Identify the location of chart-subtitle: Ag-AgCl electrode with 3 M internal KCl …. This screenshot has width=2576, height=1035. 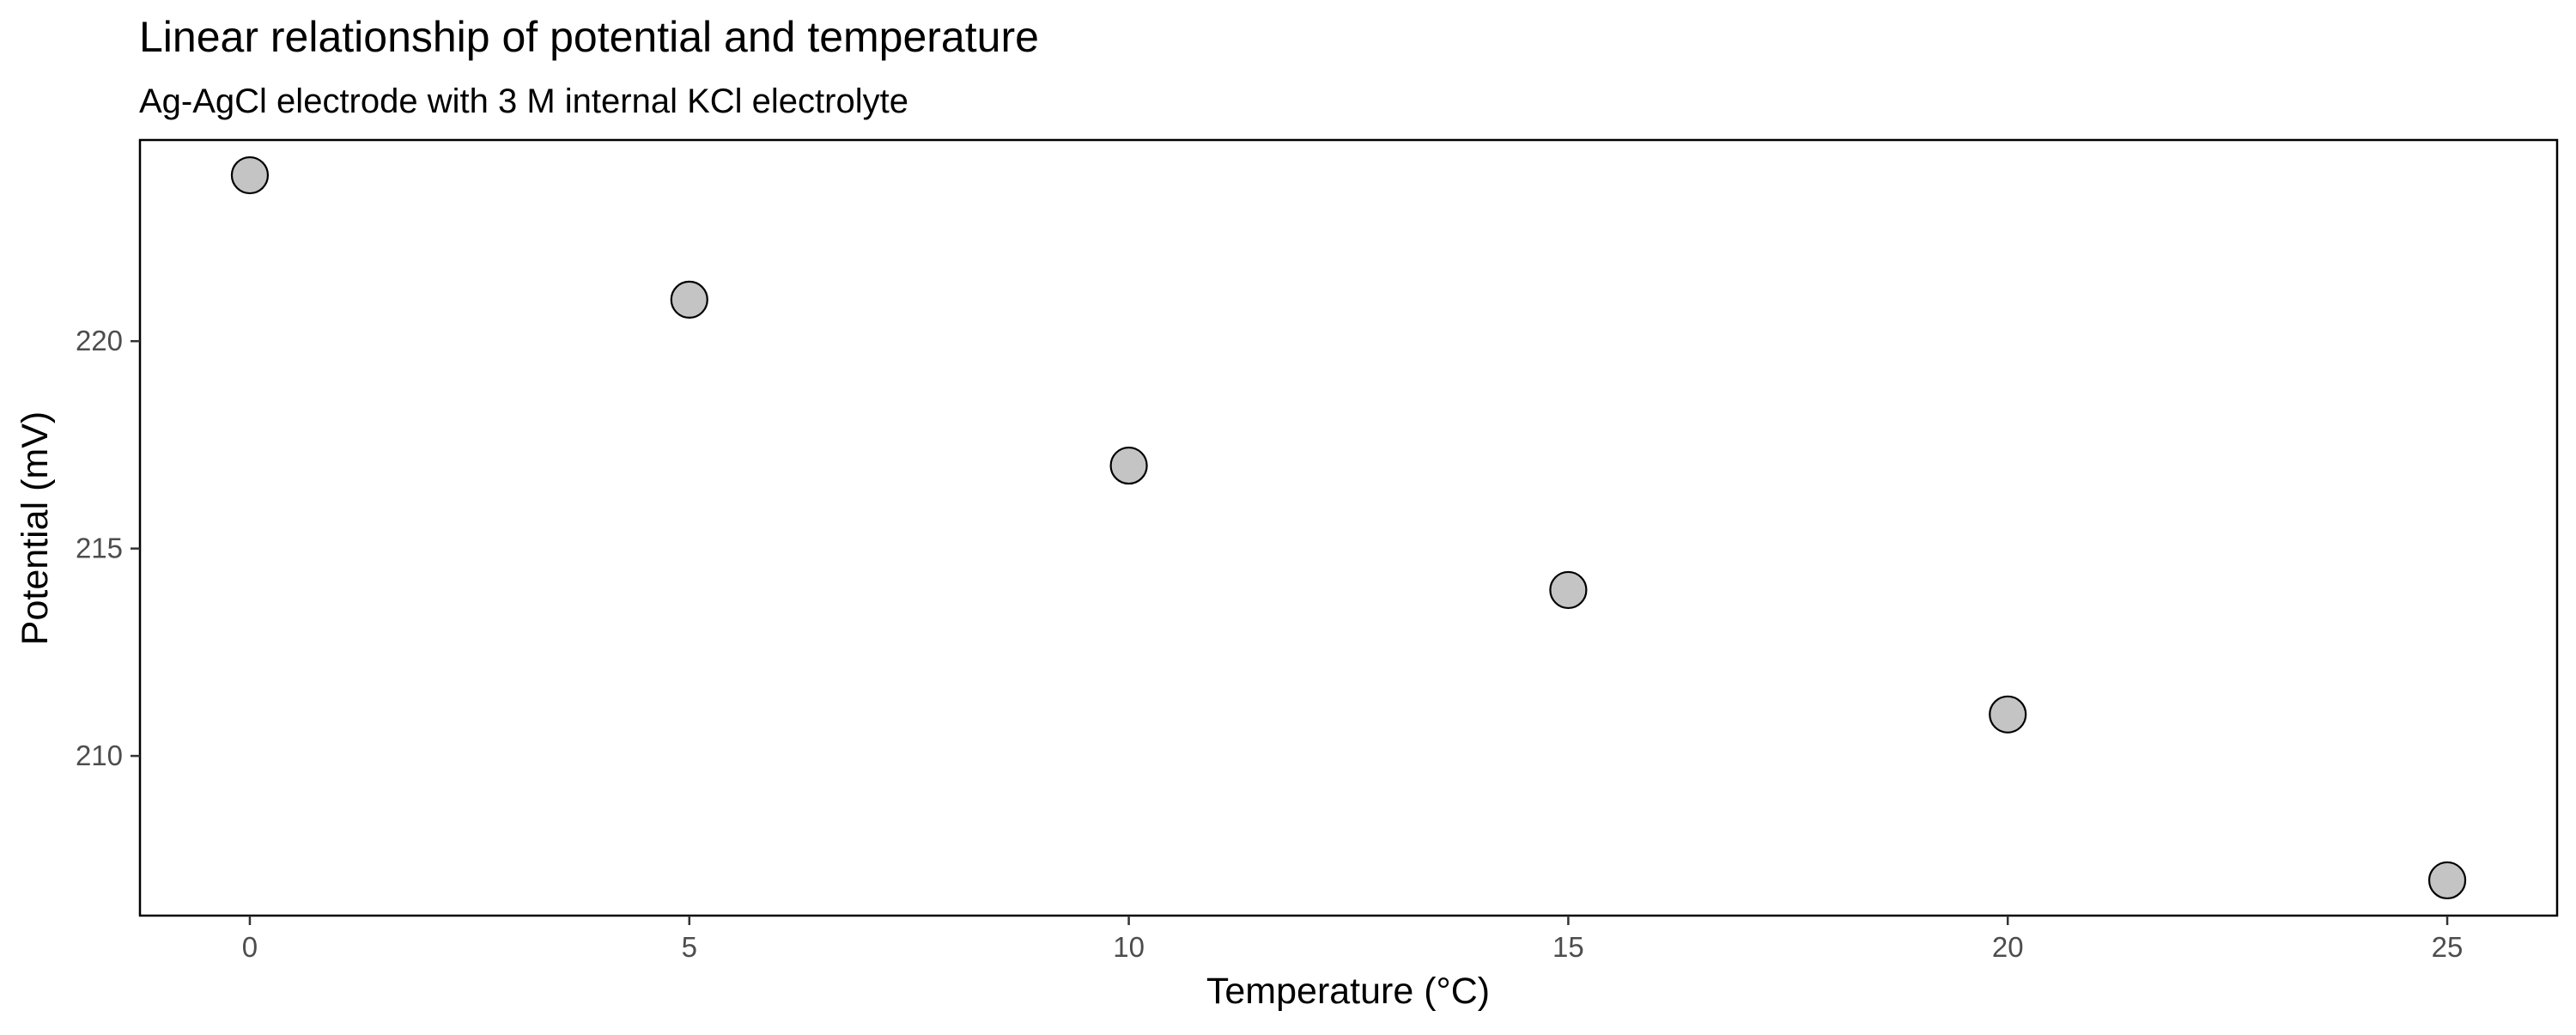
(523, 101).